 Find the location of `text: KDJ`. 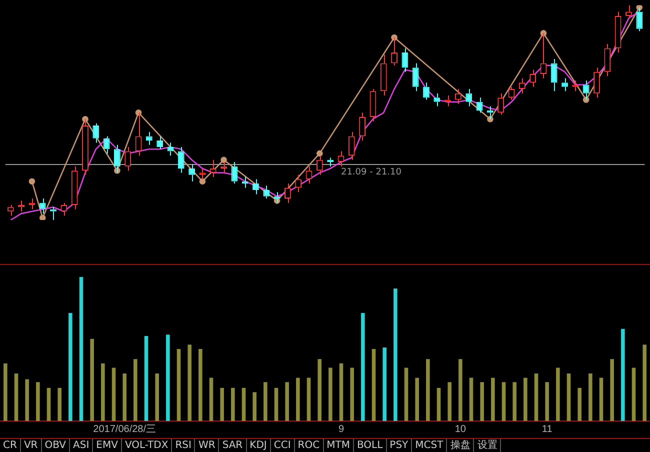

text: KDJ is located at coordinates (258, 445).